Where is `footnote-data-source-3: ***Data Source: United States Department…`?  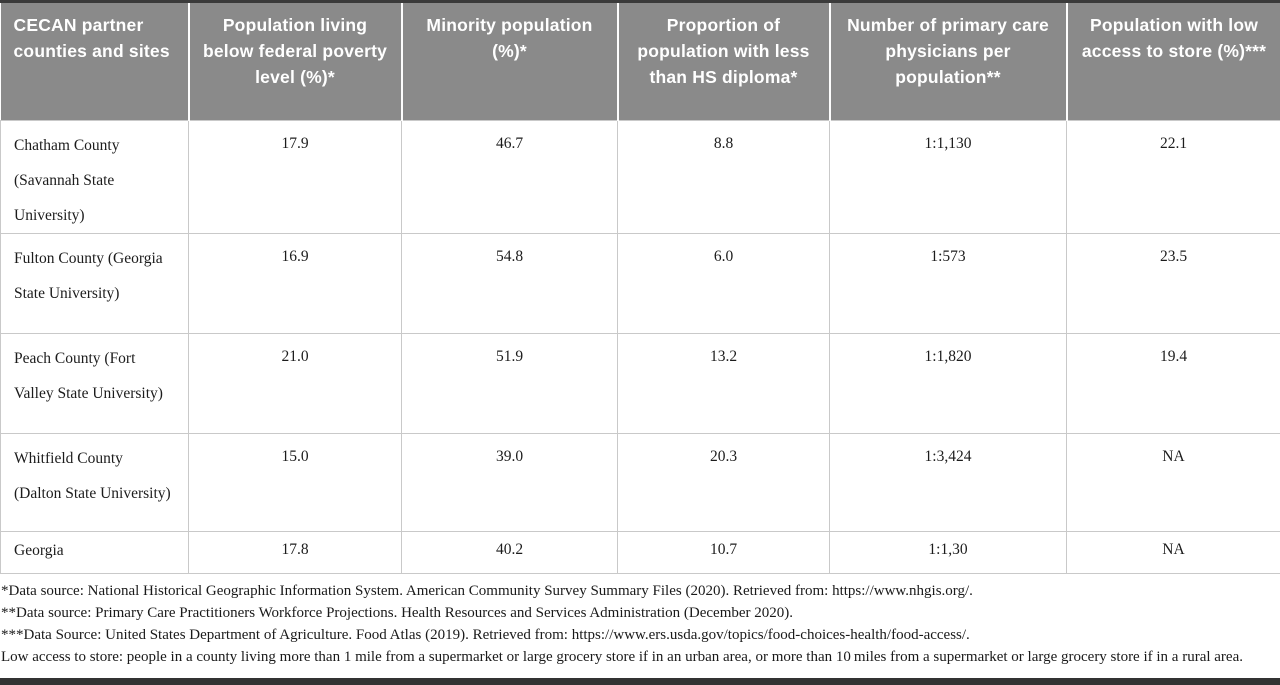 footnote-data-source-3: ***Data Source: United States Department… is located at coordinates (485, 634).